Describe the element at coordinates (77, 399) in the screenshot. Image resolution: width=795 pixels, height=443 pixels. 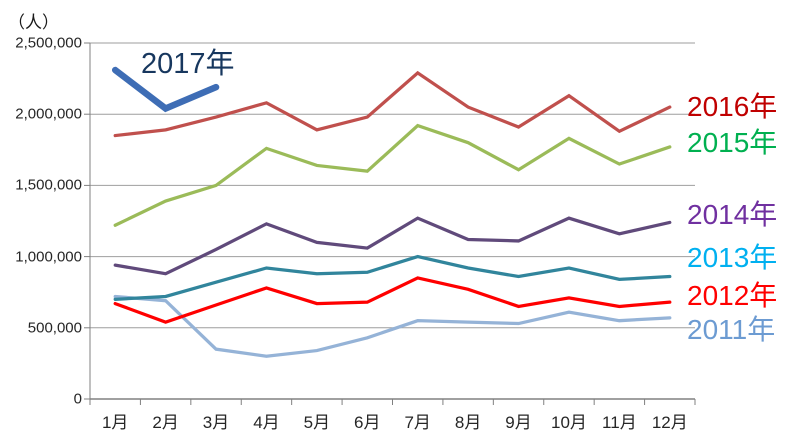
I see `y-tick-label: 0` at that location.